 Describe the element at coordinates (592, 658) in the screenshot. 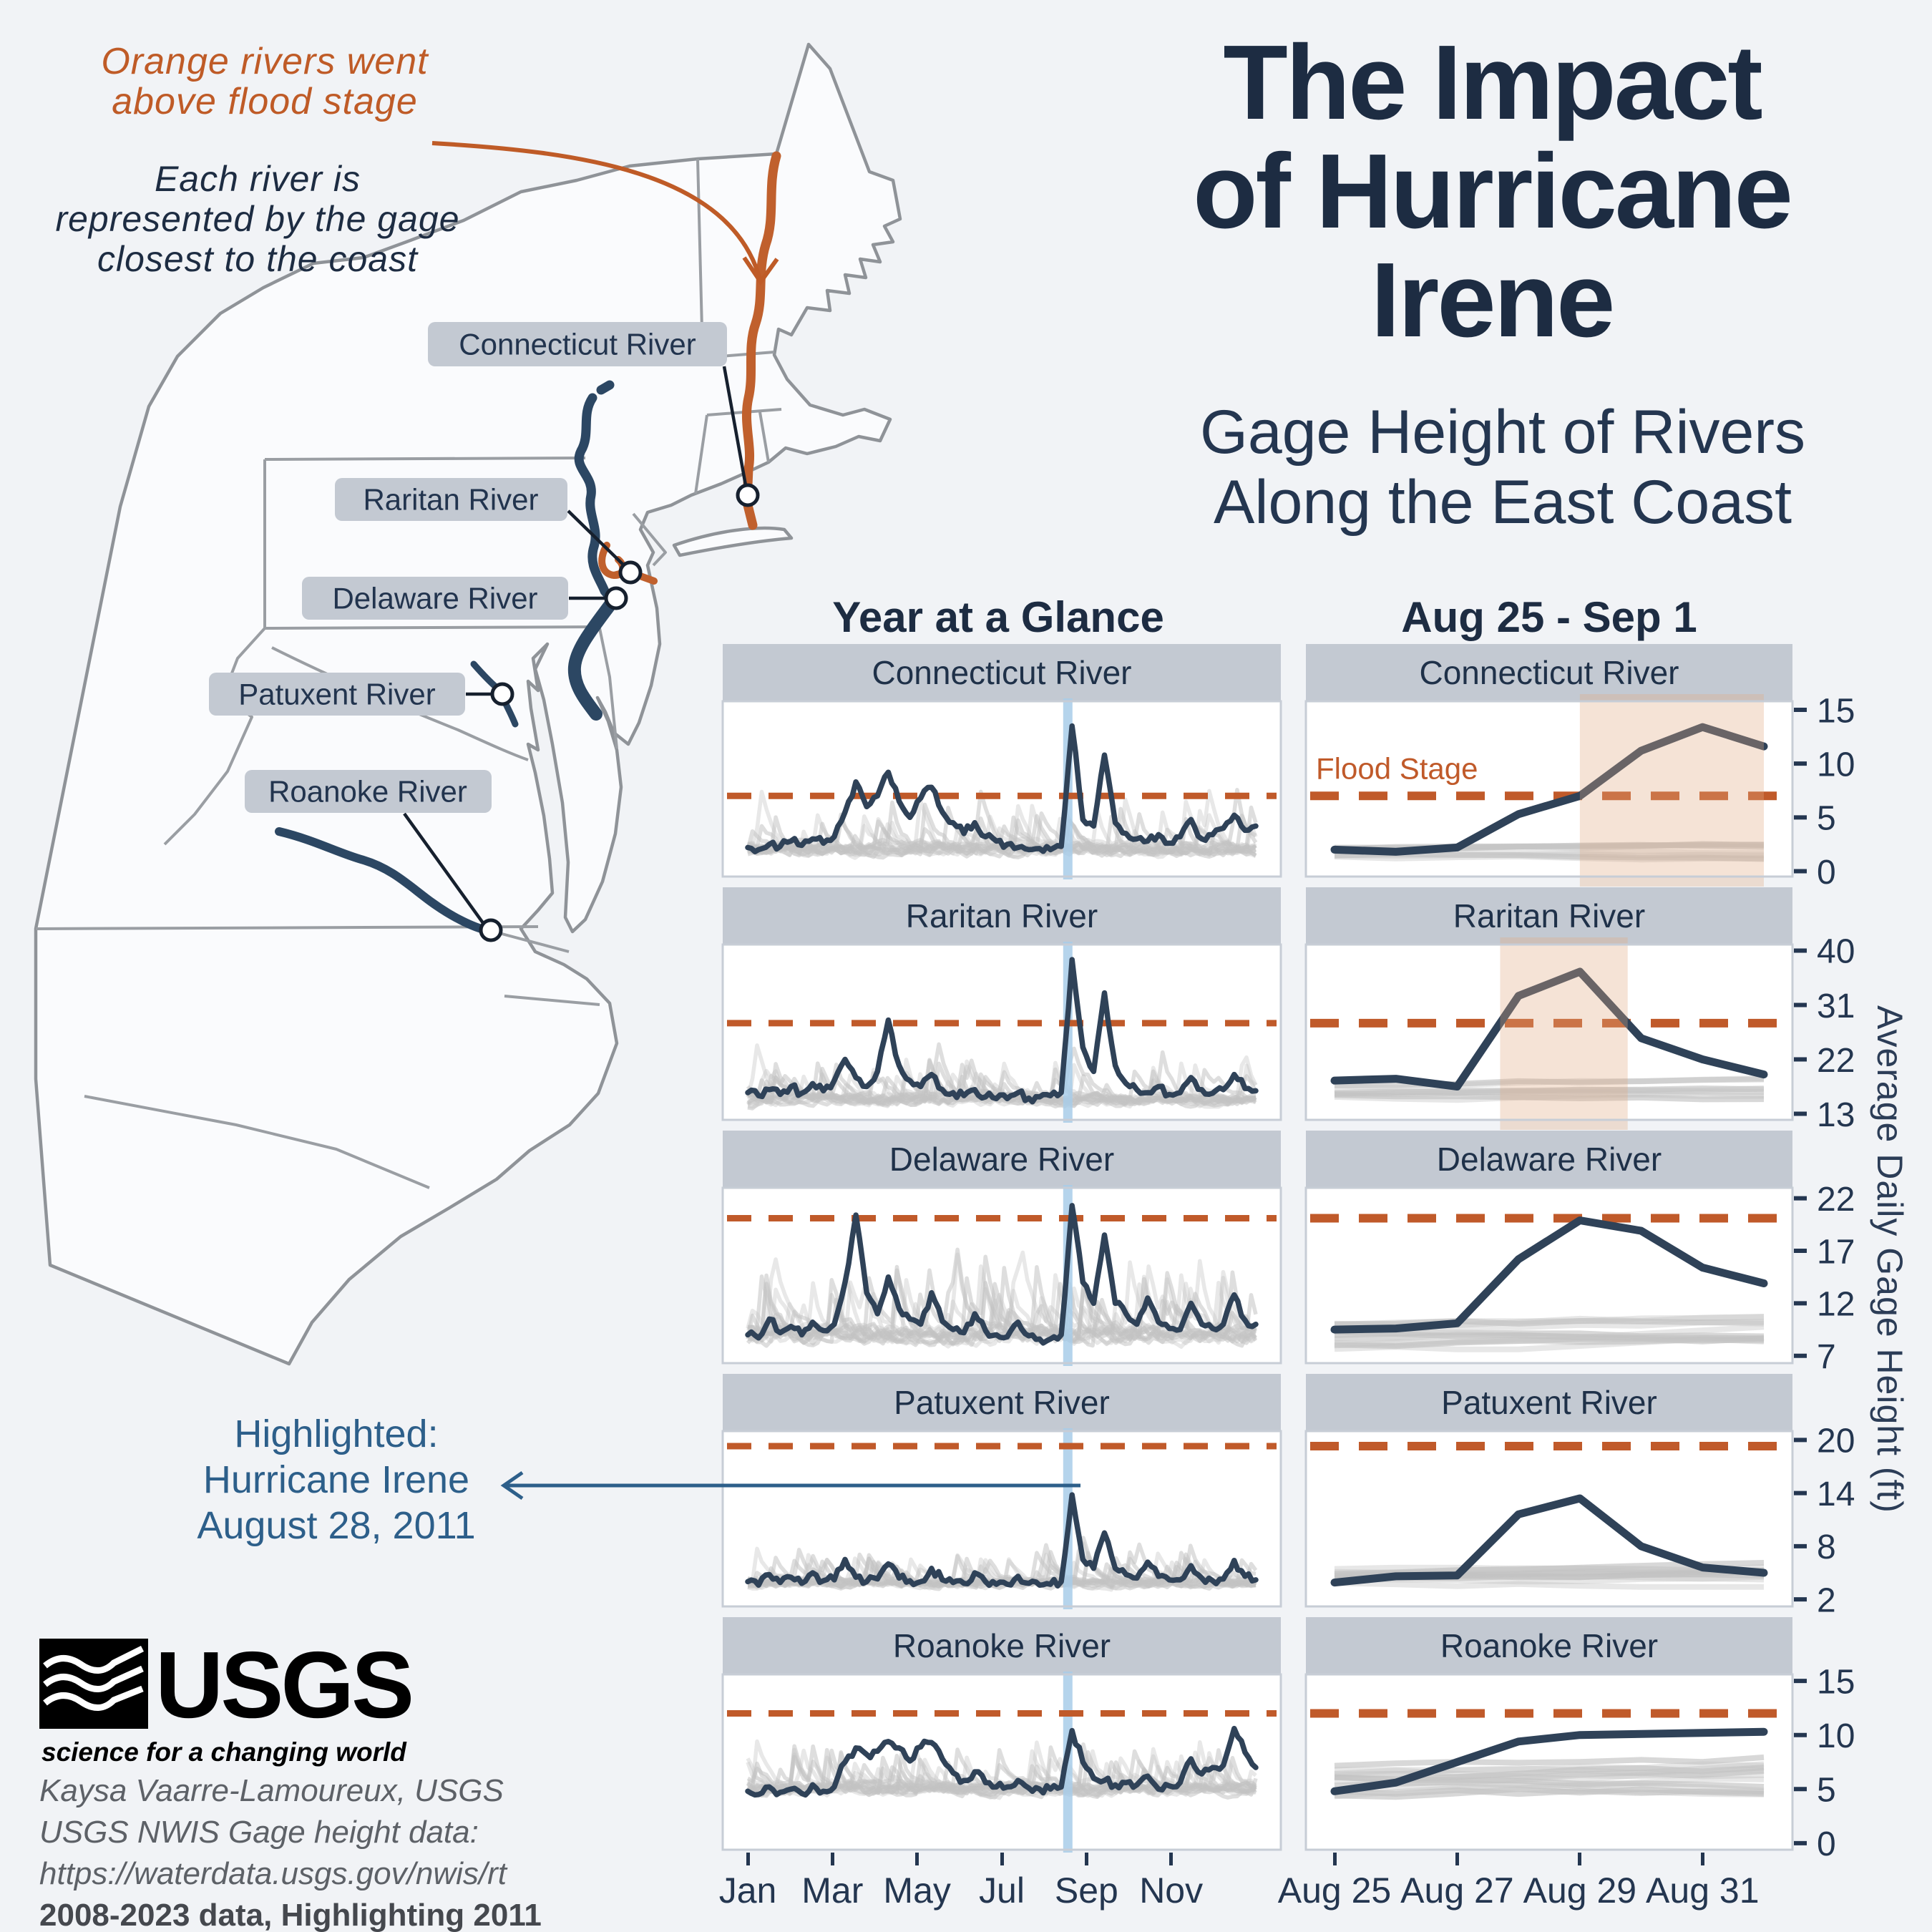

I see `river-delaware-estuary` at that location.